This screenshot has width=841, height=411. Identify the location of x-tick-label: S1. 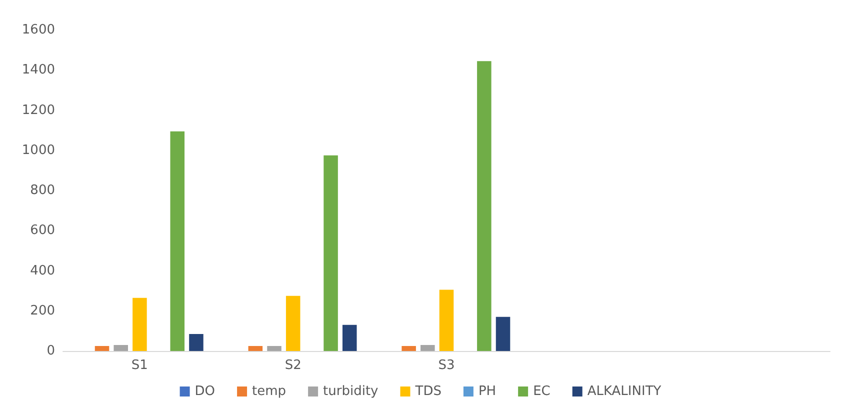
(139, 365).